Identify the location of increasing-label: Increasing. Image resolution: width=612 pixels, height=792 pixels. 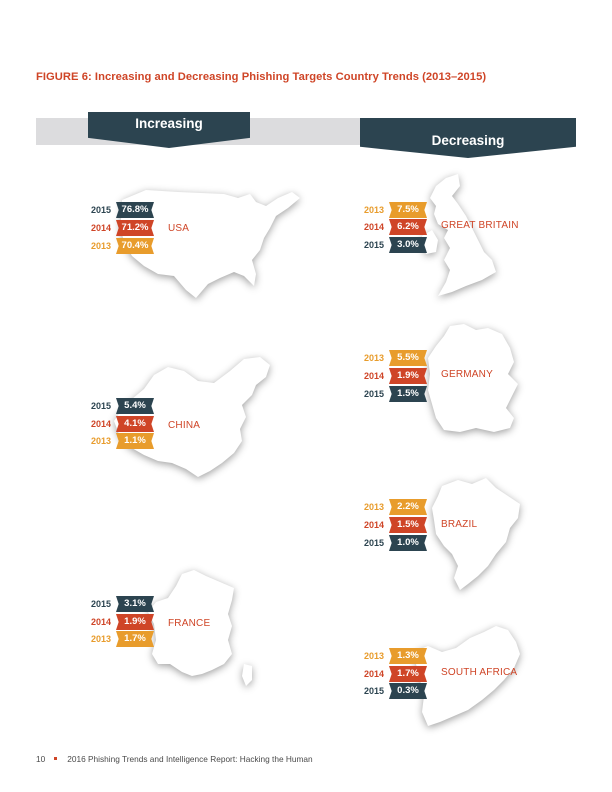
(169, 123).